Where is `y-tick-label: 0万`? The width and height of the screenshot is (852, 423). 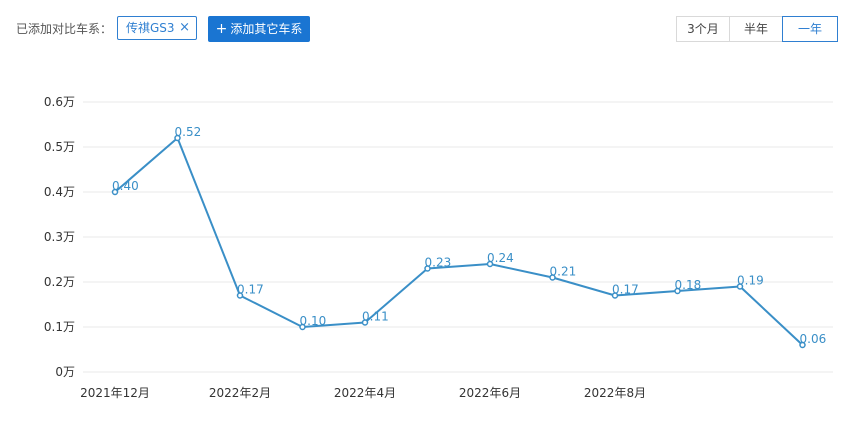 y-tick-label: 0万 is located at coordinates (65, 372).